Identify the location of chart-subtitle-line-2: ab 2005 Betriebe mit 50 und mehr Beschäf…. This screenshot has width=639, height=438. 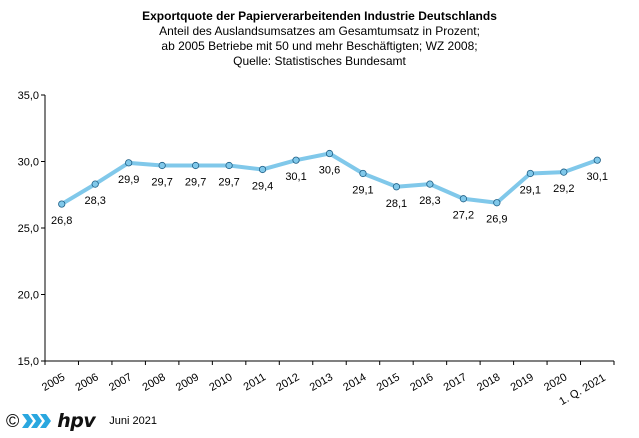
(319, 46).